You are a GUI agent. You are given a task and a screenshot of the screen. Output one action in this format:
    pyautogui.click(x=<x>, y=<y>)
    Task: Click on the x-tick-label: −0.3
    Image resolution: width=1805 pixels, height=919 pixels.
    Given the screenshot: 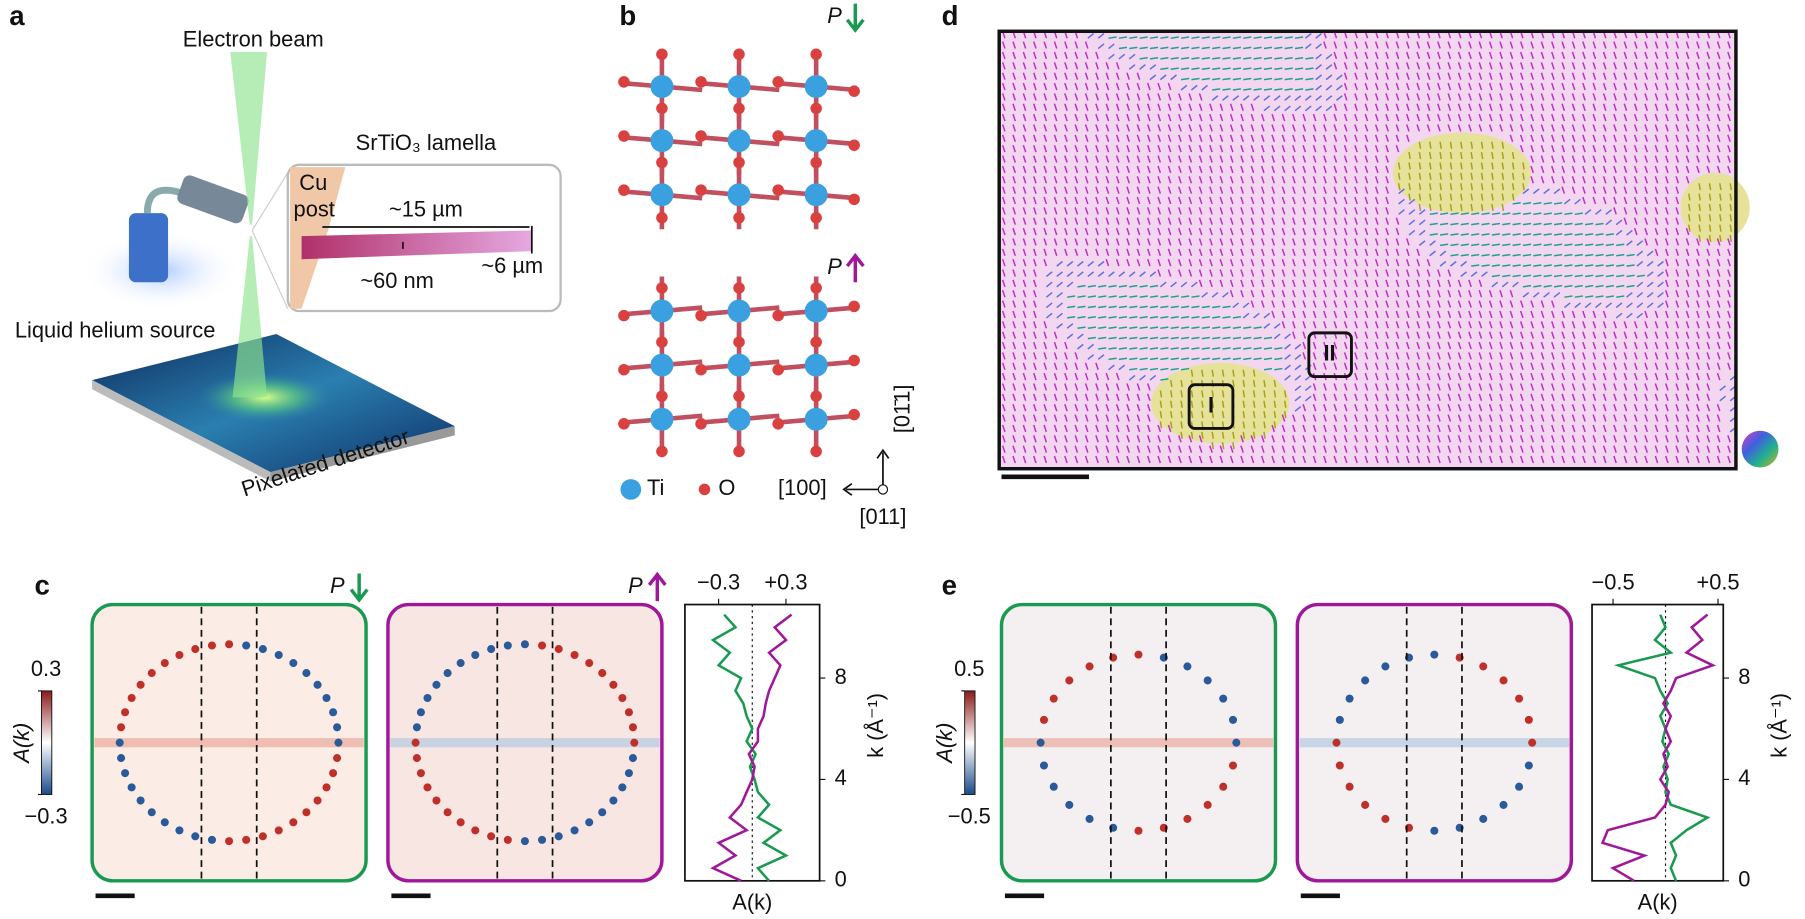 What is the action you would take?
    pyautogui.click(x=718, y=582)
    